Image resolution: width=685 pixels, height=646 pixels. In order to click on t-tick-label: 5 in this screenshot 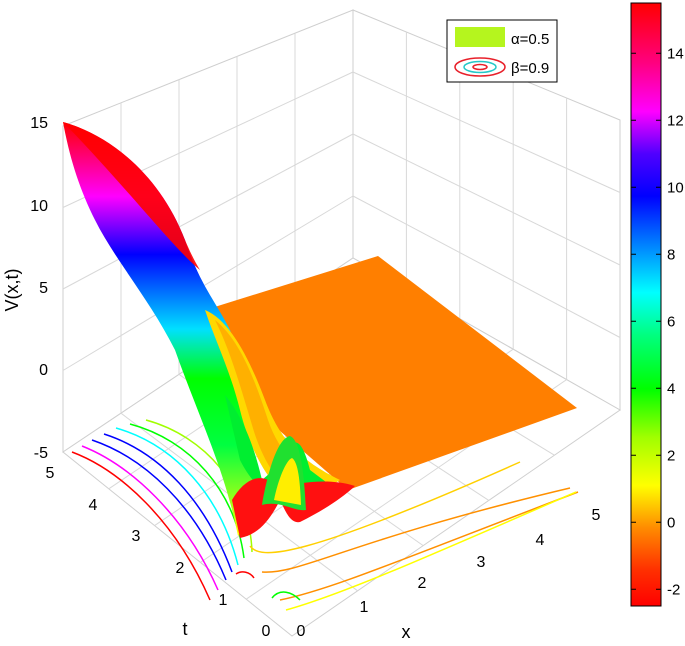, I will do `click(50, 473)`.